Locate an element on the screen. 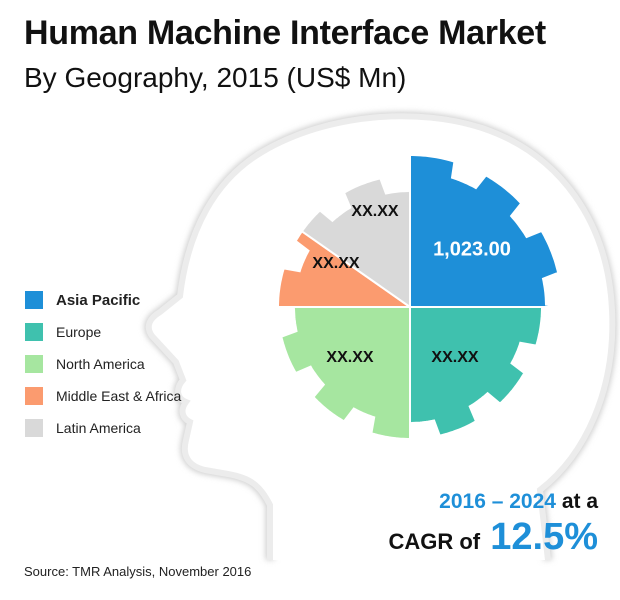  slice-label-latin-america: XX.XX is located at coordinates (374, 211).